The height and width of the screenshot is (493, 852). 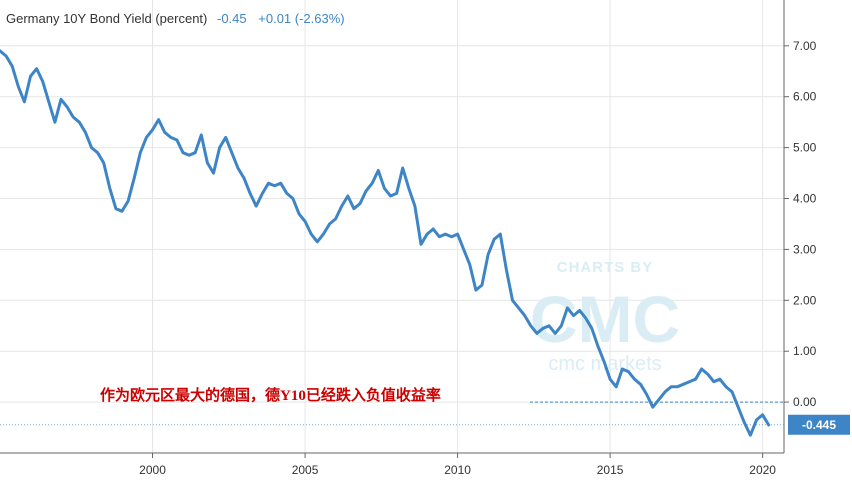 I want to click on y-tick-label: 6.00, so click(x=805, y=97).